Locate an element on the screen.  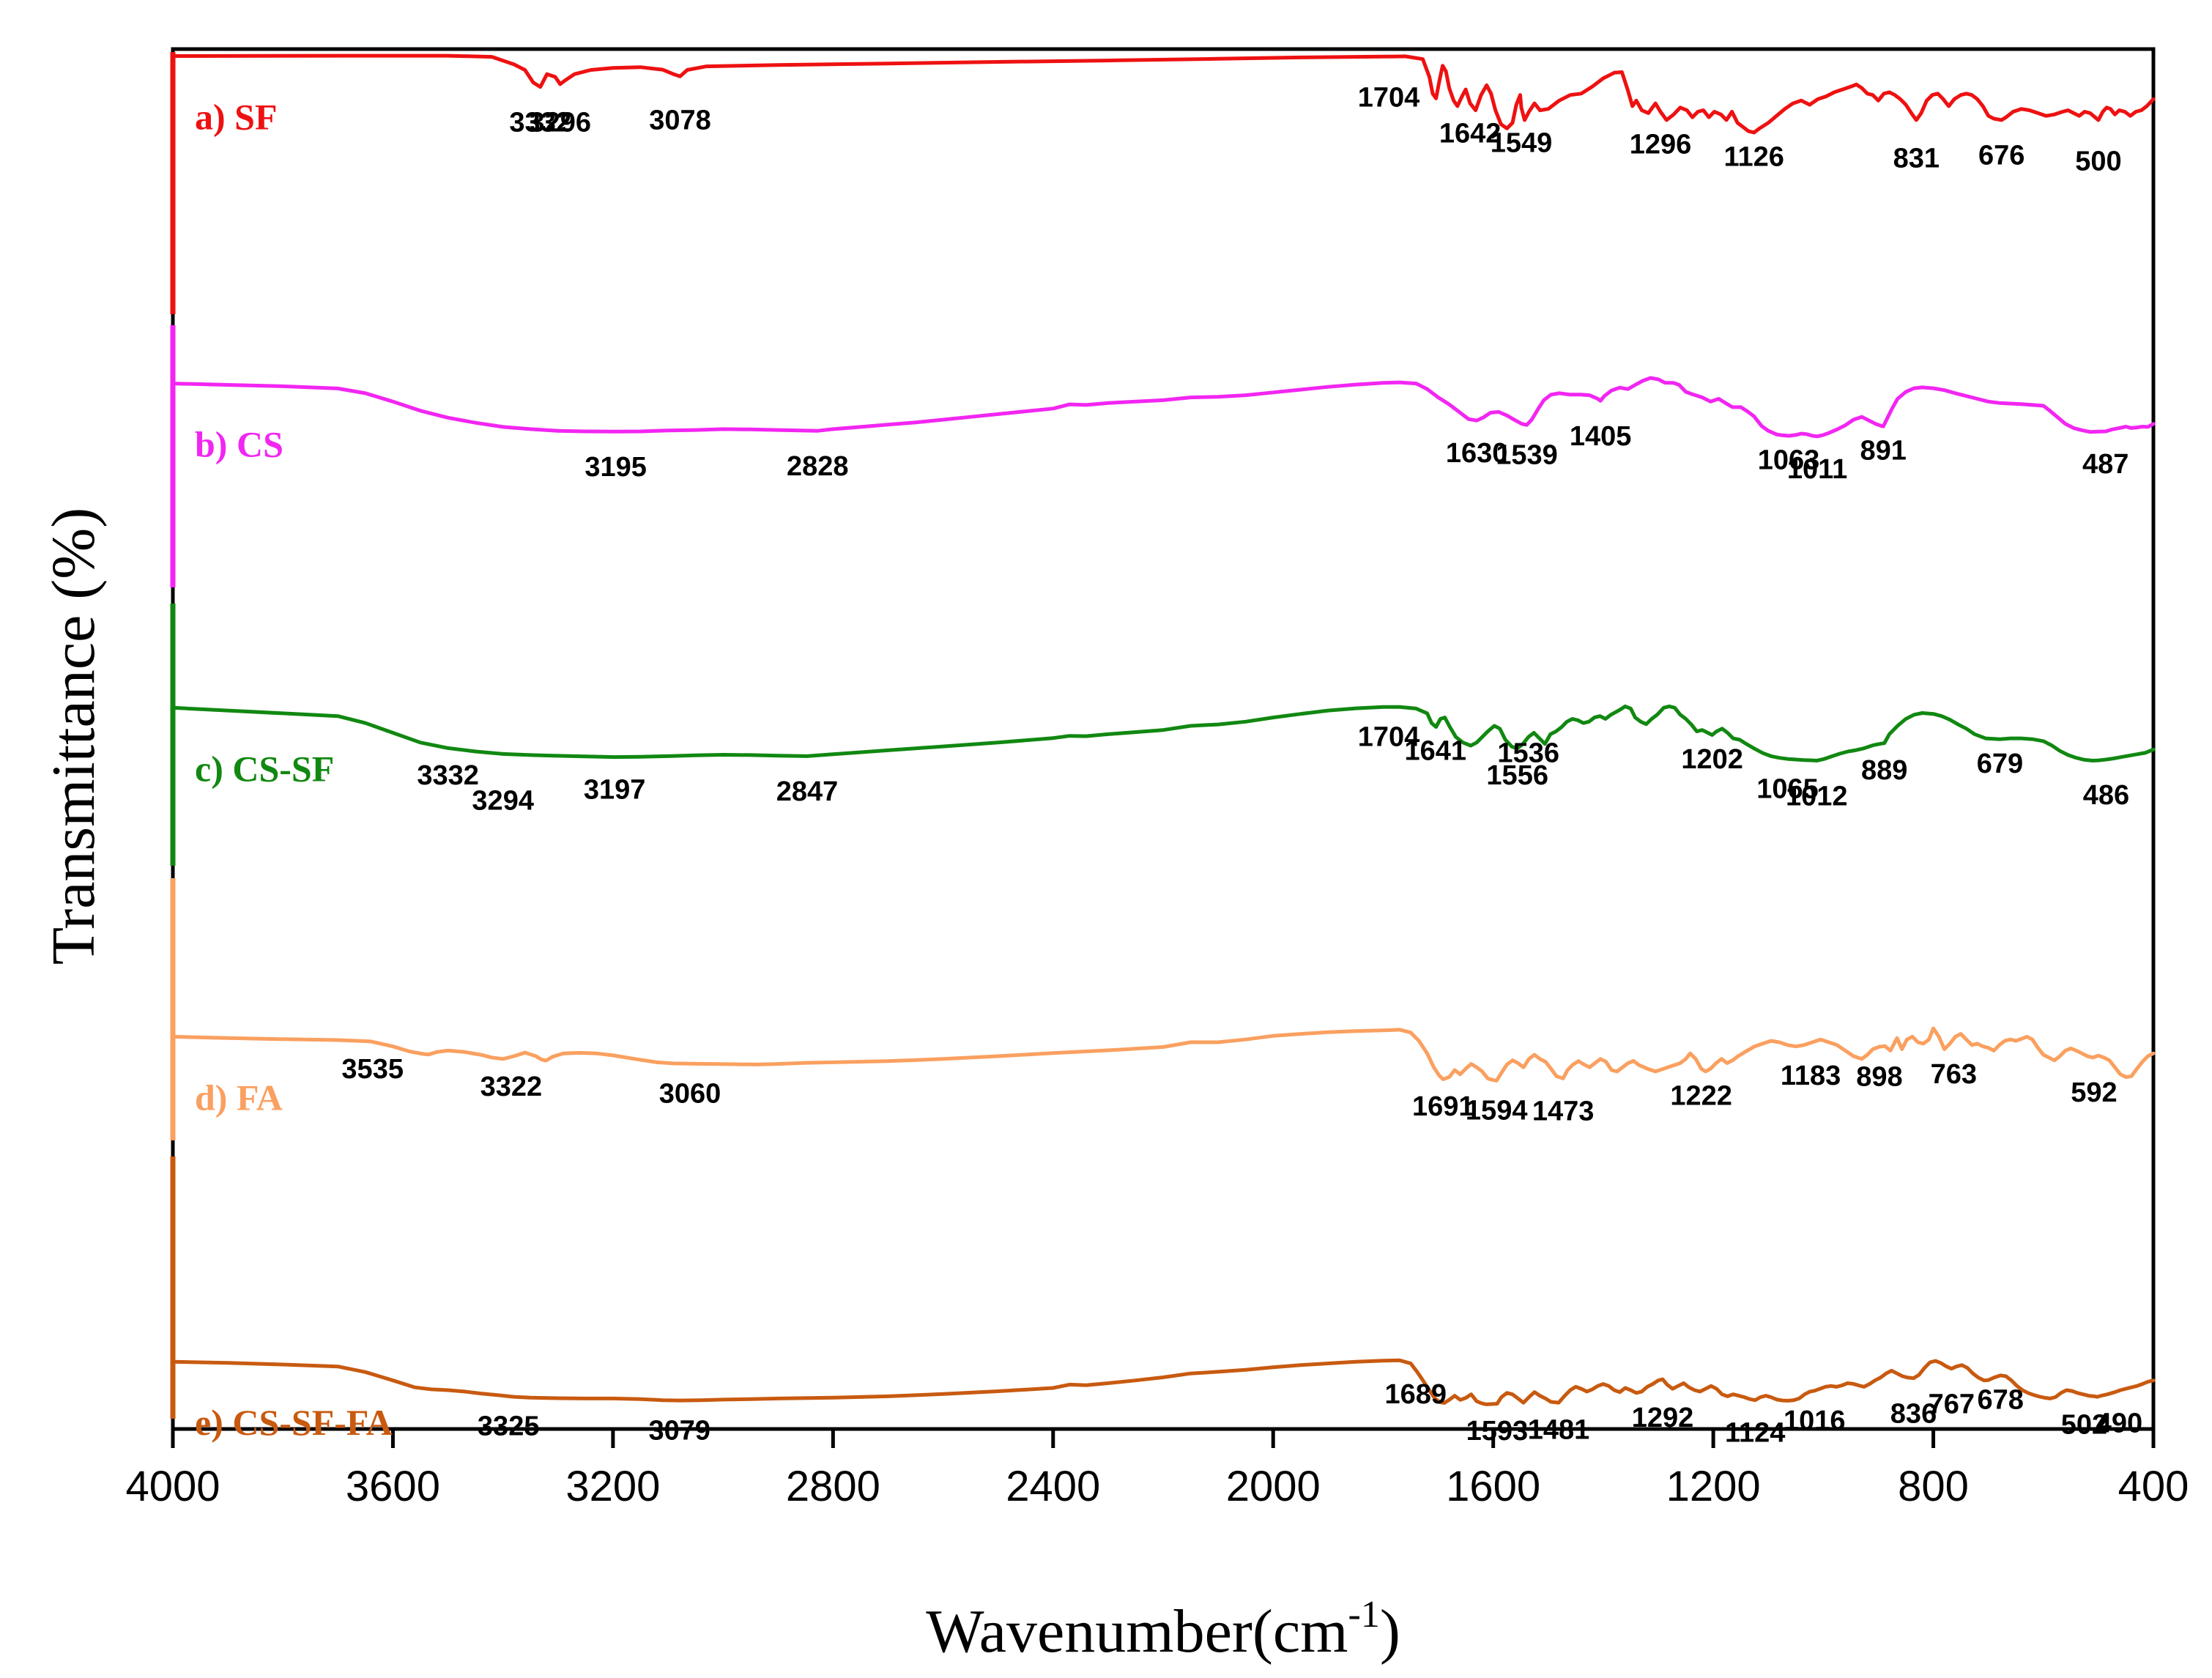
peak-label: 3060 is located at coordinates (690, 1094).